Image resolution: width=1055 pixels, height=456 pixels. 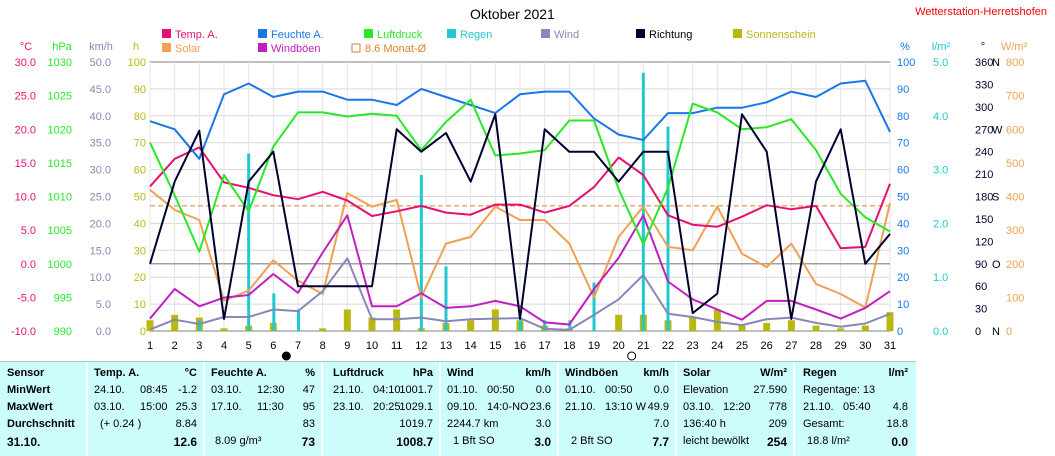 What do you see at coordinates (396, 49) in the screenshot?
I see `legend-label-monthly_avg: 8.6 Monat-Ø` at bounding box center [396, 49].